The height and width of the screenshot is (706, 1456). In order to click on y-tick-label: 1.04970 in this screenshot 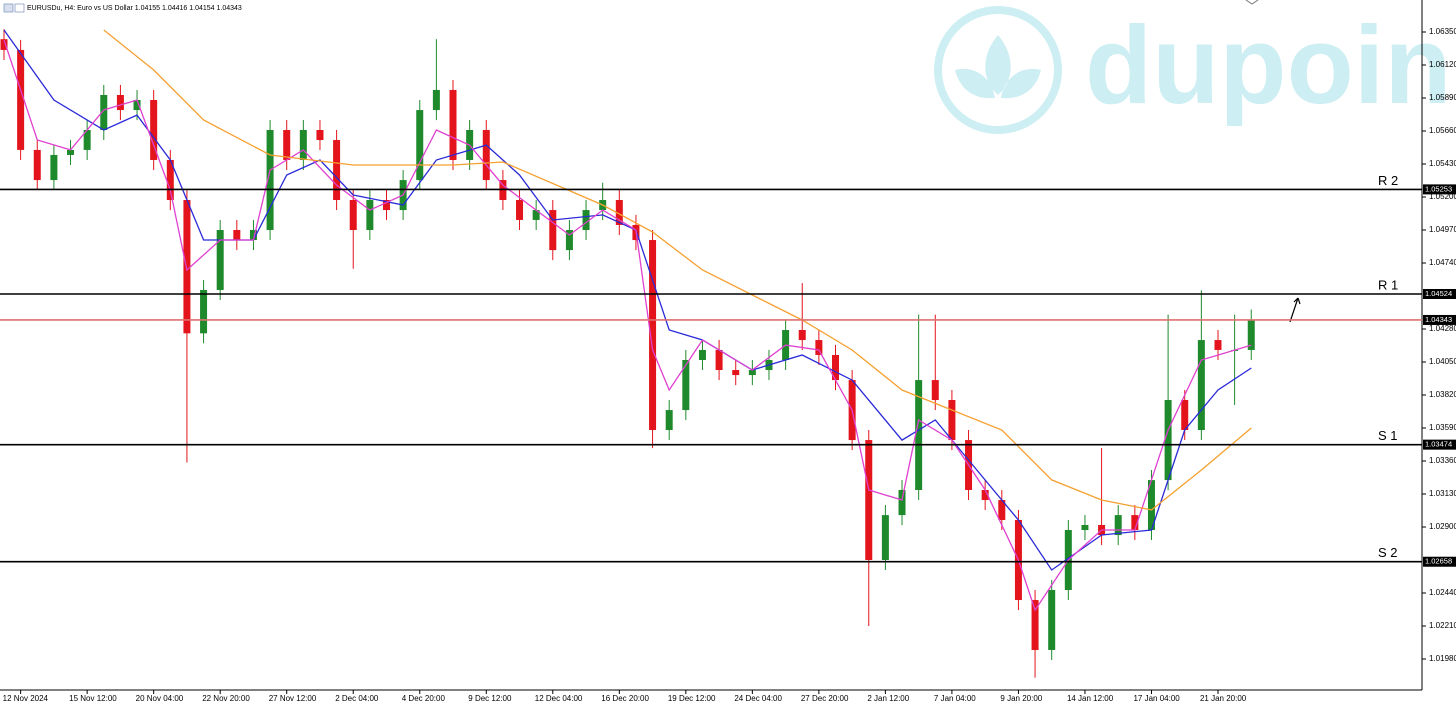, I will do `click(1442, 229)`.